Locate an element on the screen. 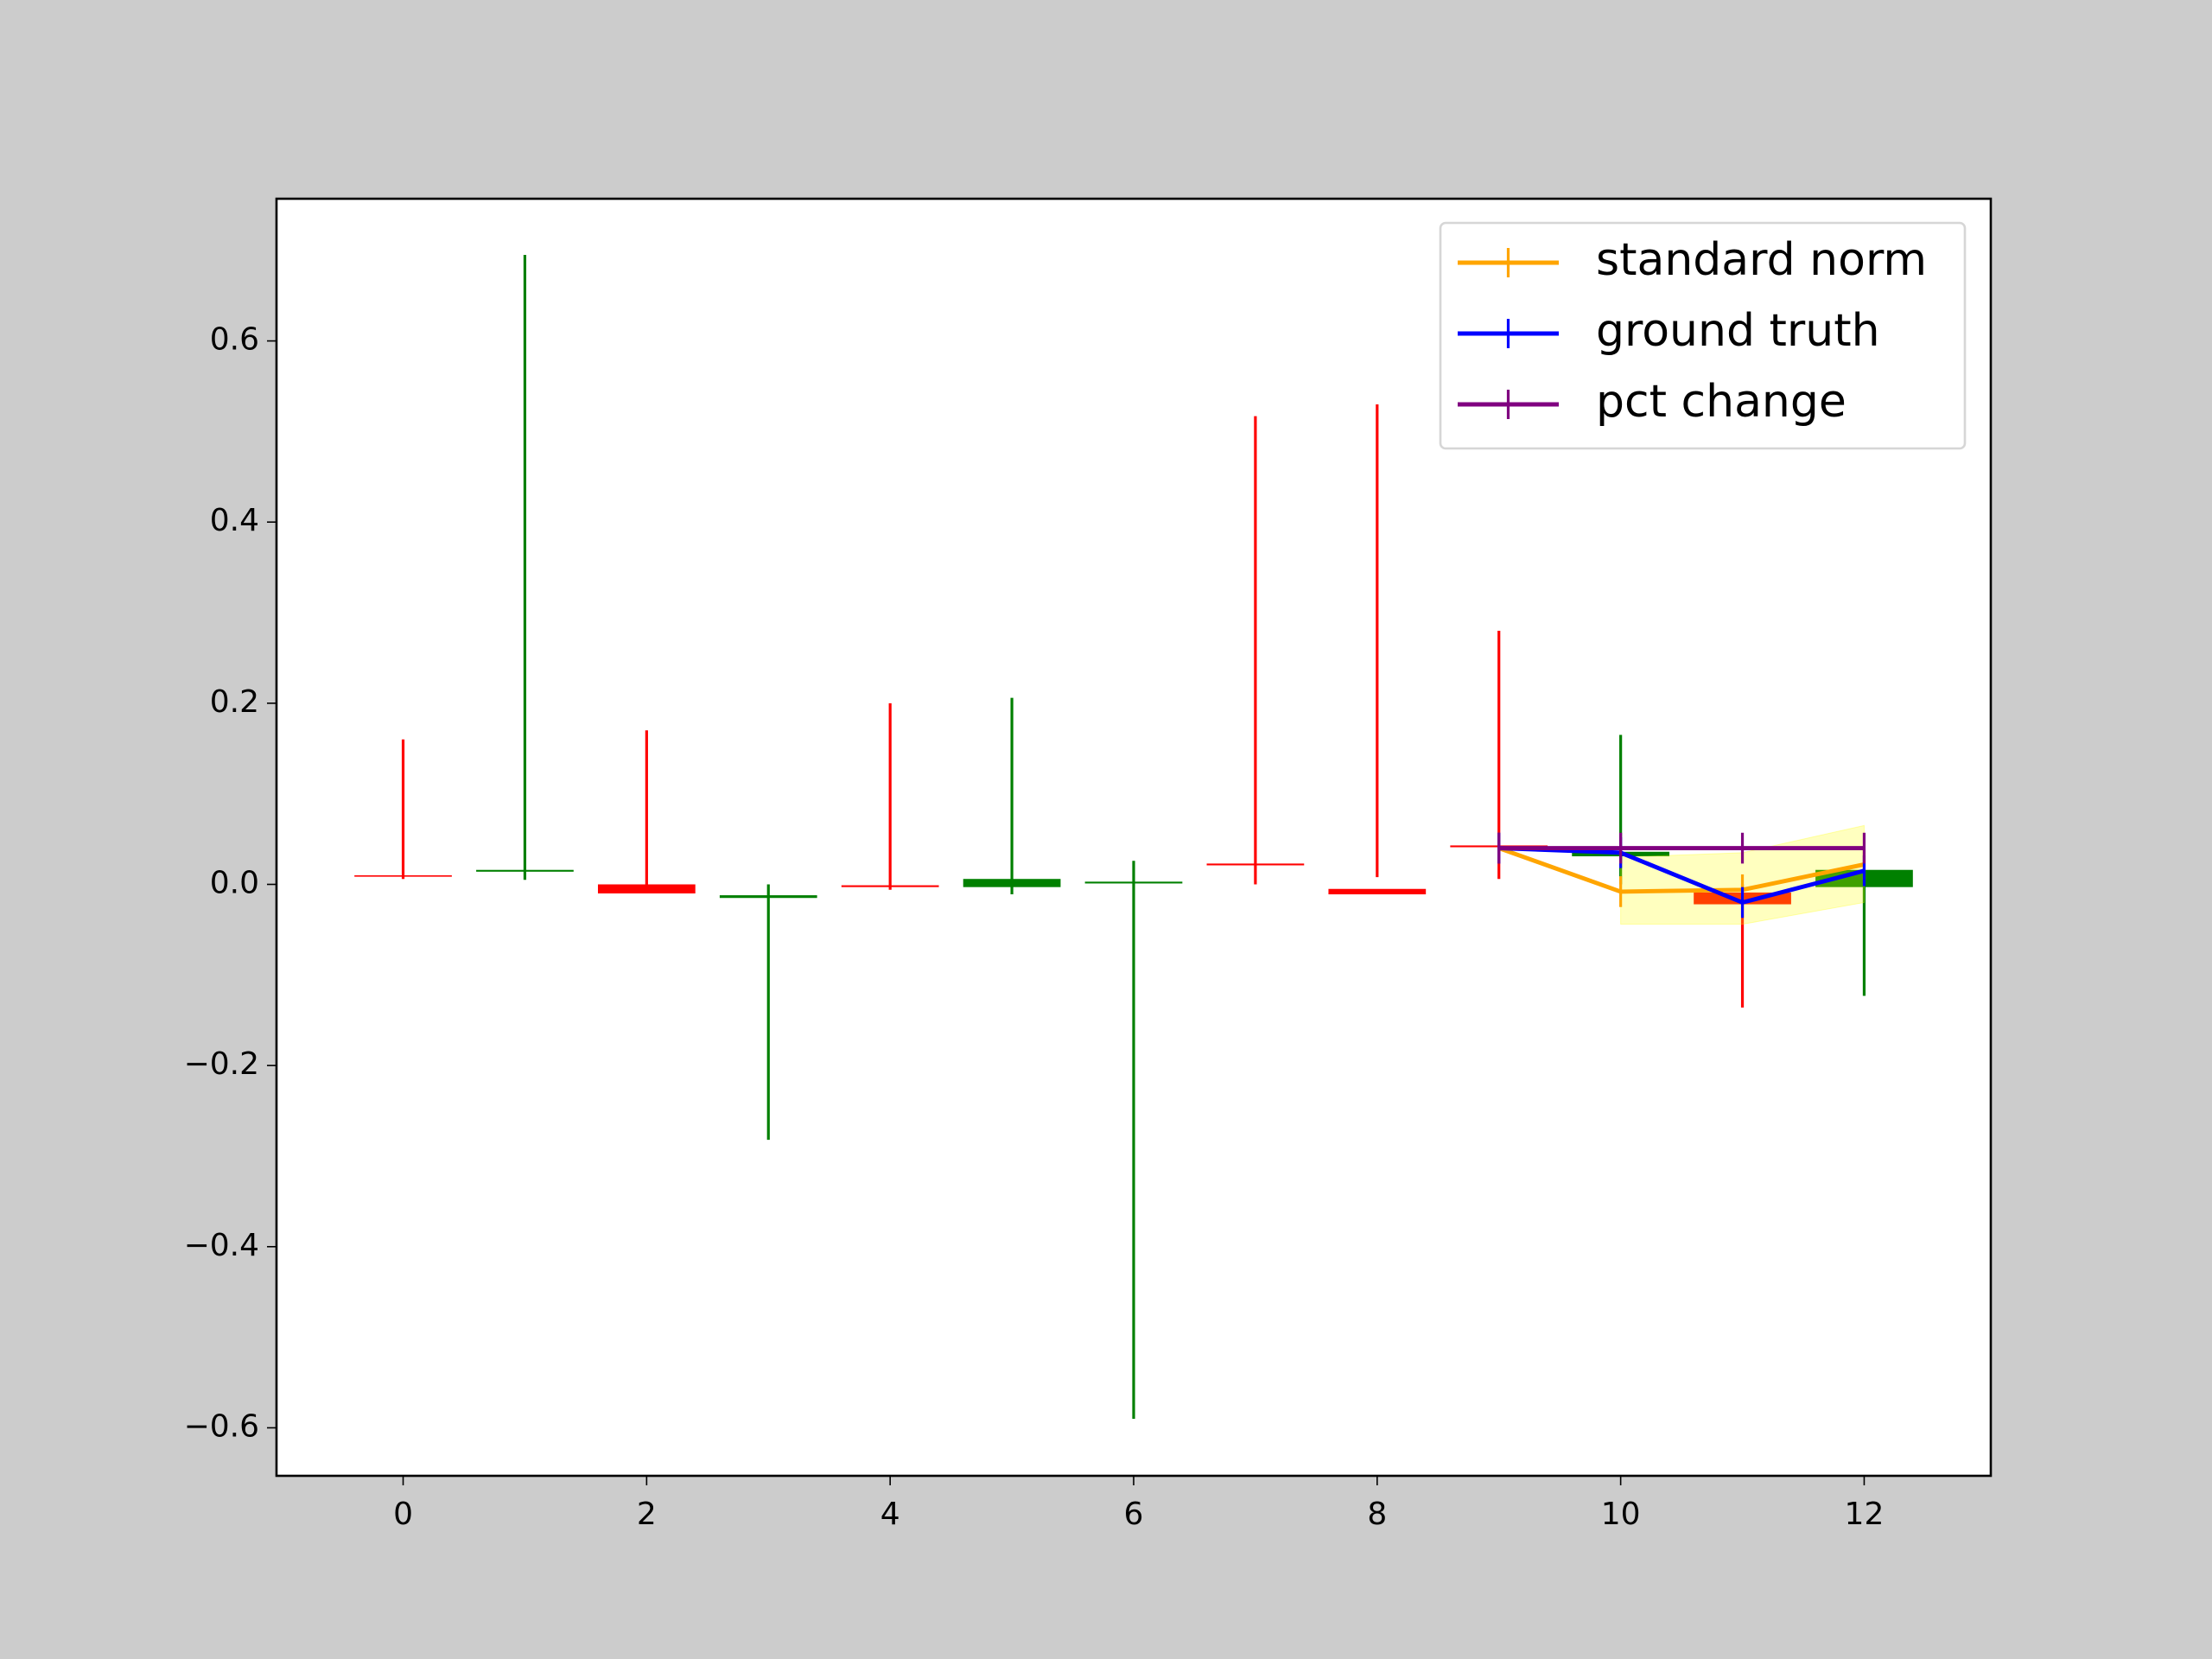 This screenshot has height=1659, width=2212. y-tick-label: 0.0 is located at coordinates (234, 883).